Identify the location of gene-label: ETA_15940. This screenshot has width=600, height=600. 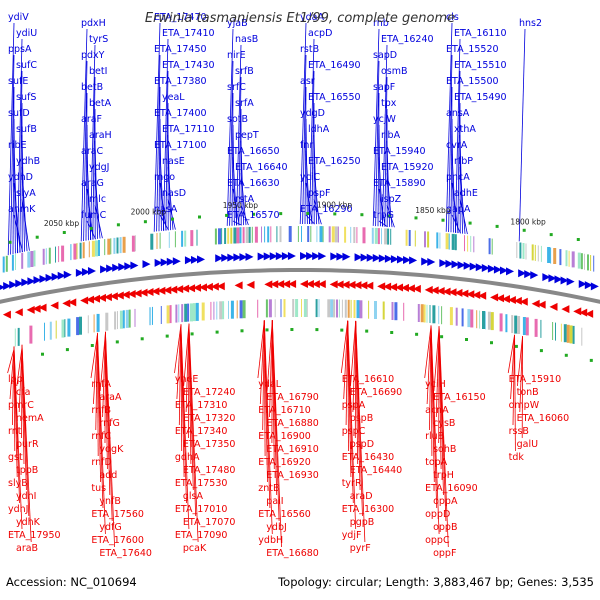
(399, 151).